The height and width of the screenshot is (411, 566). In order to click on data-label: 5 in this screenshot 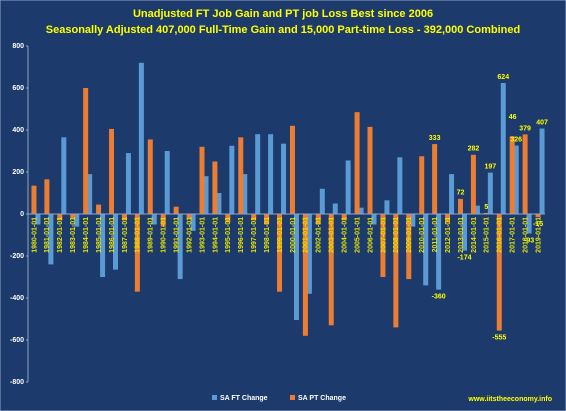, I will do `click(486, 207)`.